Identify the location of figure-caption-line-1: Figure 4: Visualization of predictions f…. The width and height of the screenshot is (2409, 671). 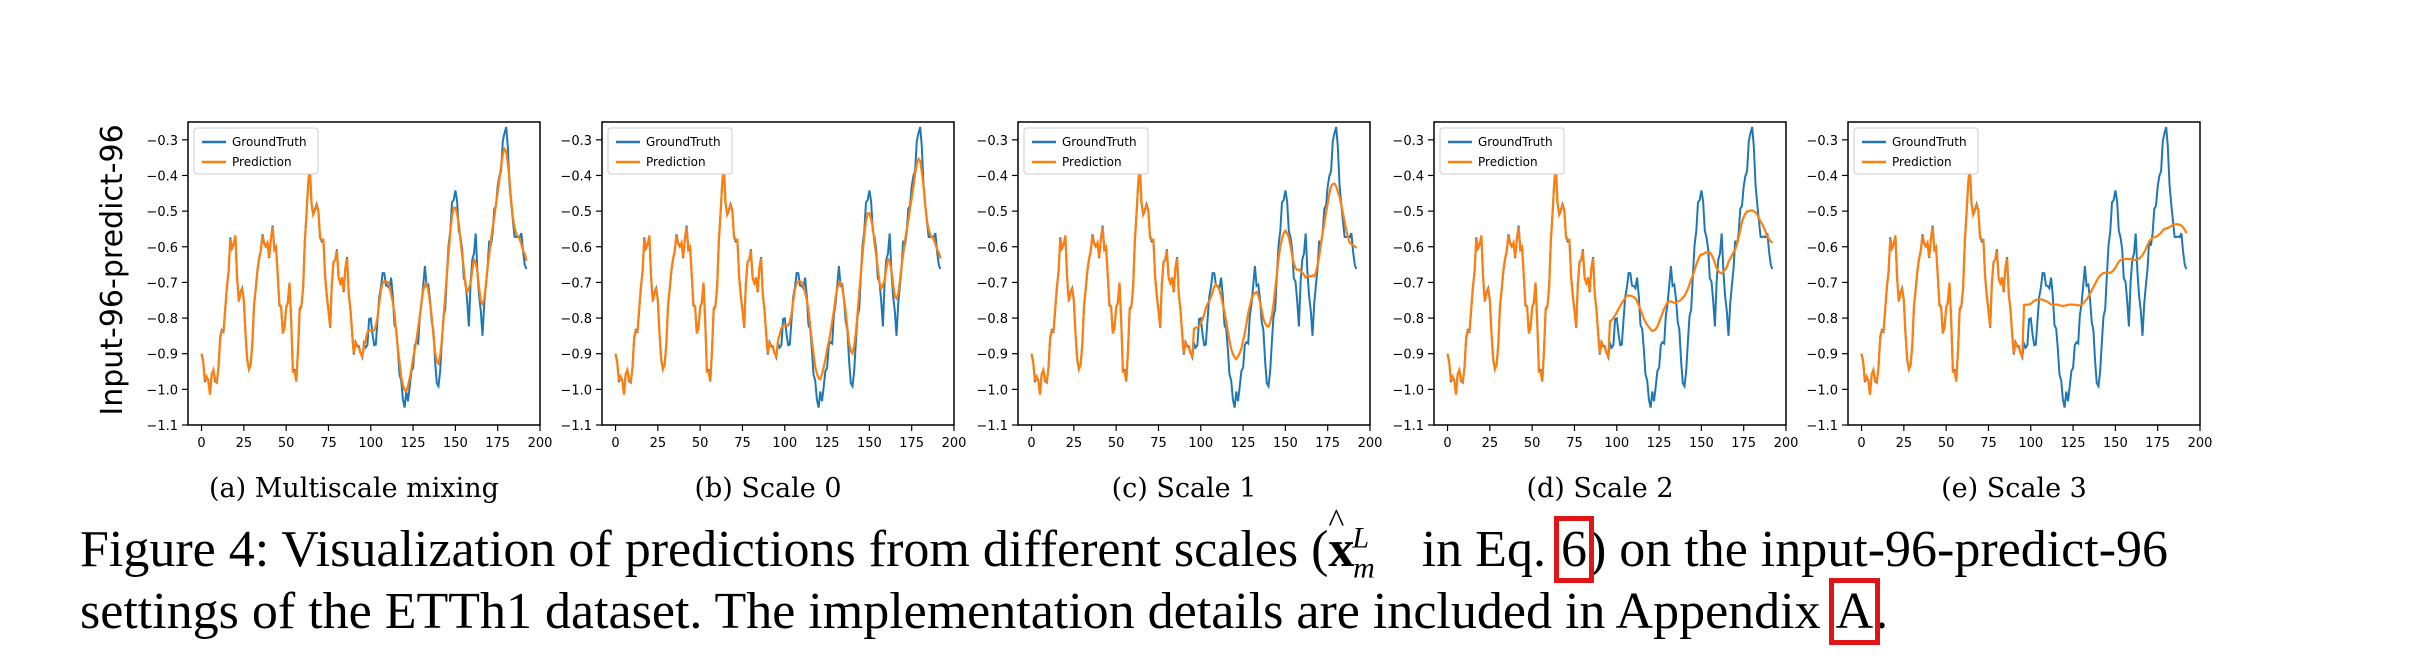
(1124, 544).